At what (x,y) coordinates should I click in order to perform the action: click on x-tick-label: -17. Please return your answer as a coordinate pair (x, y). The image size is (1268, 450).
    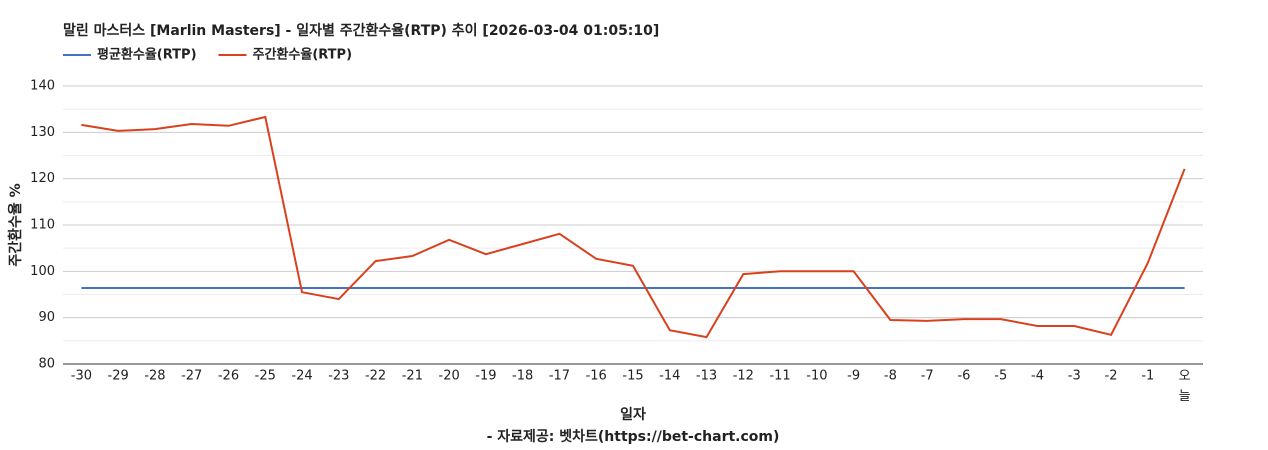
    Looking at the image, I should click on (559, 376).